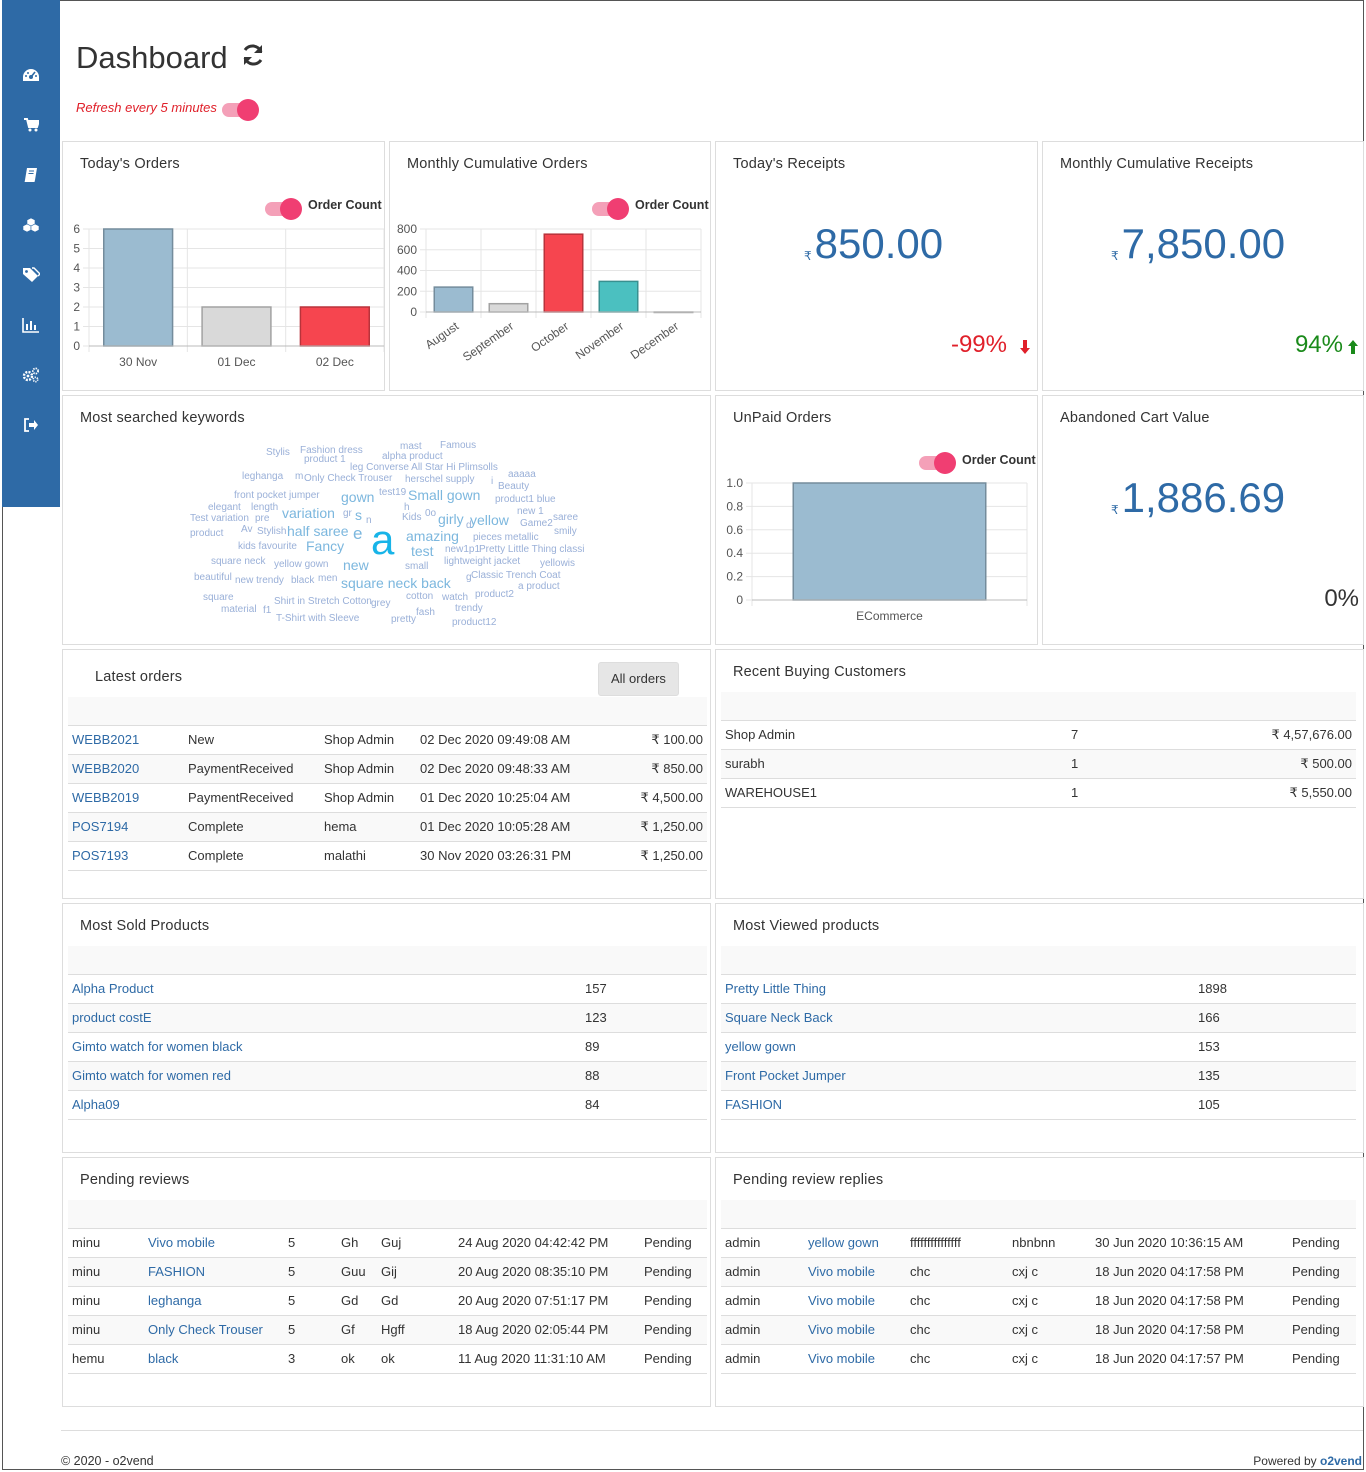 This screenshot has height=1472, width=1366. What do you see at coordinates (31, 325) in the screenshot?
I see `bar-chart-icon` at bounding box center [31, 325].